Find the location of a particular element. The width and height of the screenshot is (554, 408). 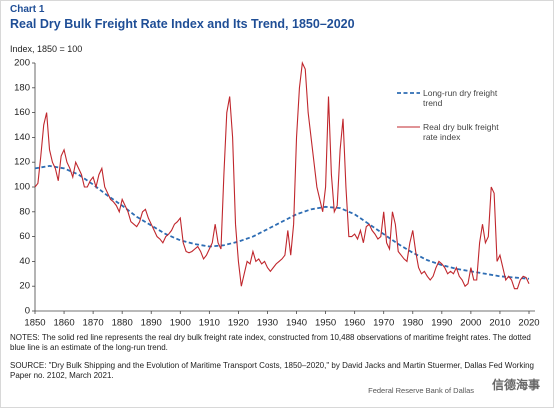

y-tick-label: 100 is located at coordinates (22, 187).